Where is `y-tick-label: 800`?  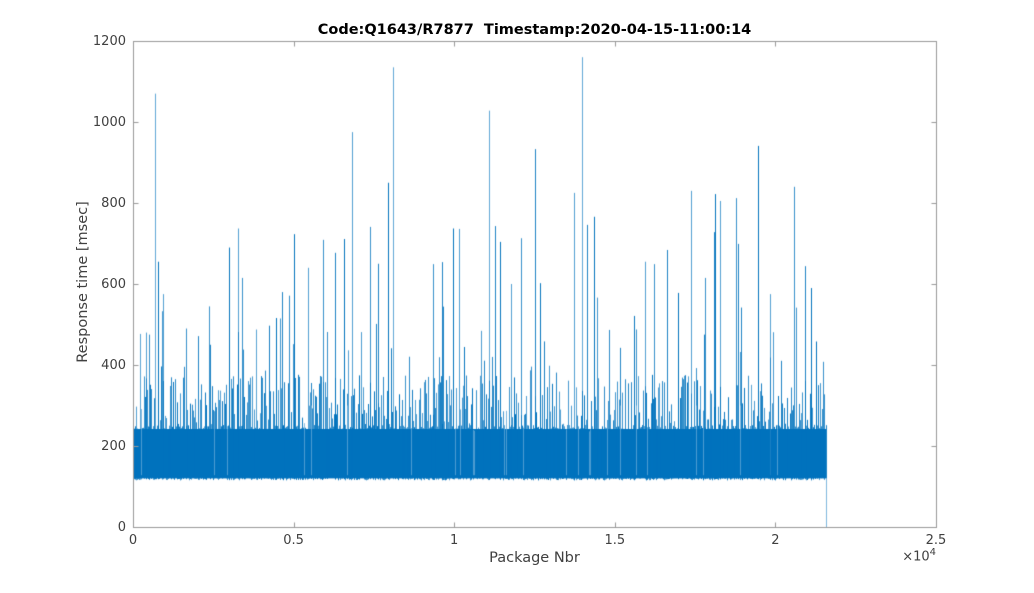 y-tick-label: 800 is located at coordinates (113, 203).